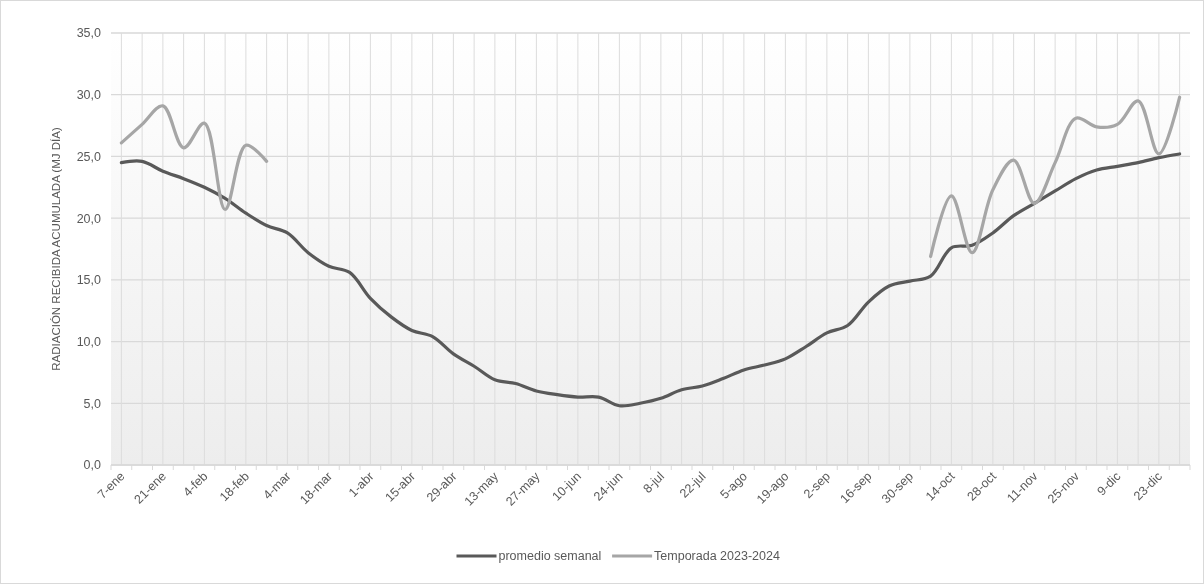 The height and width of the screenshot is (584, 1204). Describe the element at coordinates (89, 156) in the screenshot. I see `y-tick-label: 25,0` at that location.